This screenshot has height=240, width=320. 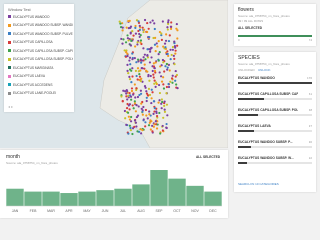 I want to click on legend-label: EUCALYPTUS LAEVA, so click(x=29, y=76).